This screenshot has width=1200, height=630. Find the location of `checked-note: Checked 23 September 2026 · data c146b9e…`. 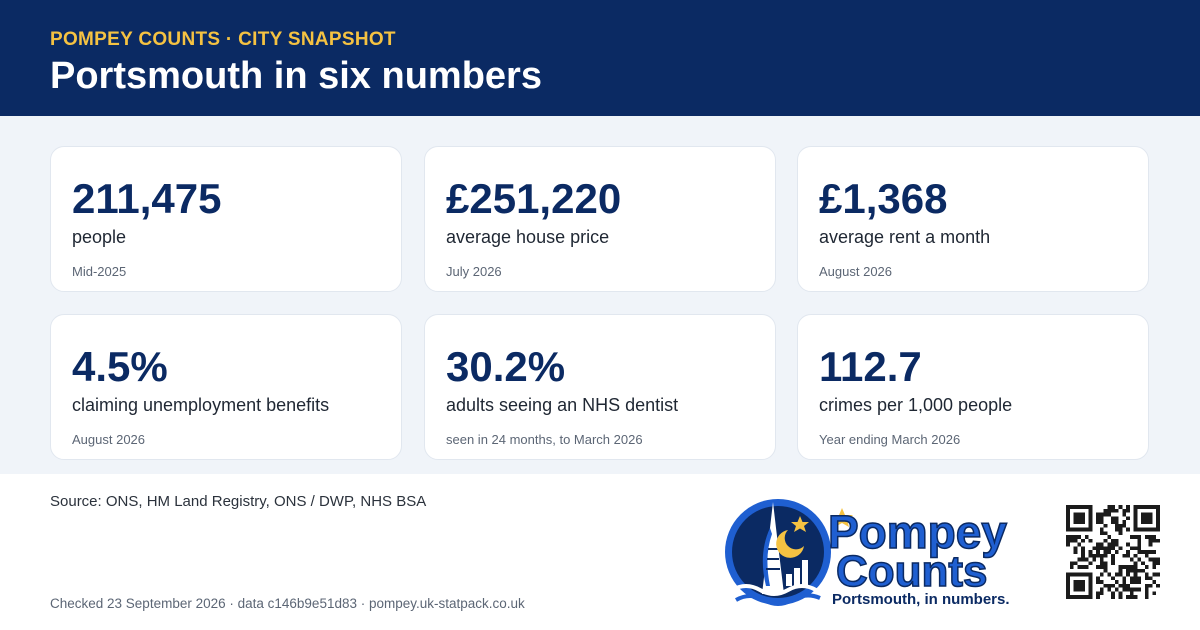

checked-note: Checked 23 September 2026 · data c146b9e… is located at coordinates (287, 603).